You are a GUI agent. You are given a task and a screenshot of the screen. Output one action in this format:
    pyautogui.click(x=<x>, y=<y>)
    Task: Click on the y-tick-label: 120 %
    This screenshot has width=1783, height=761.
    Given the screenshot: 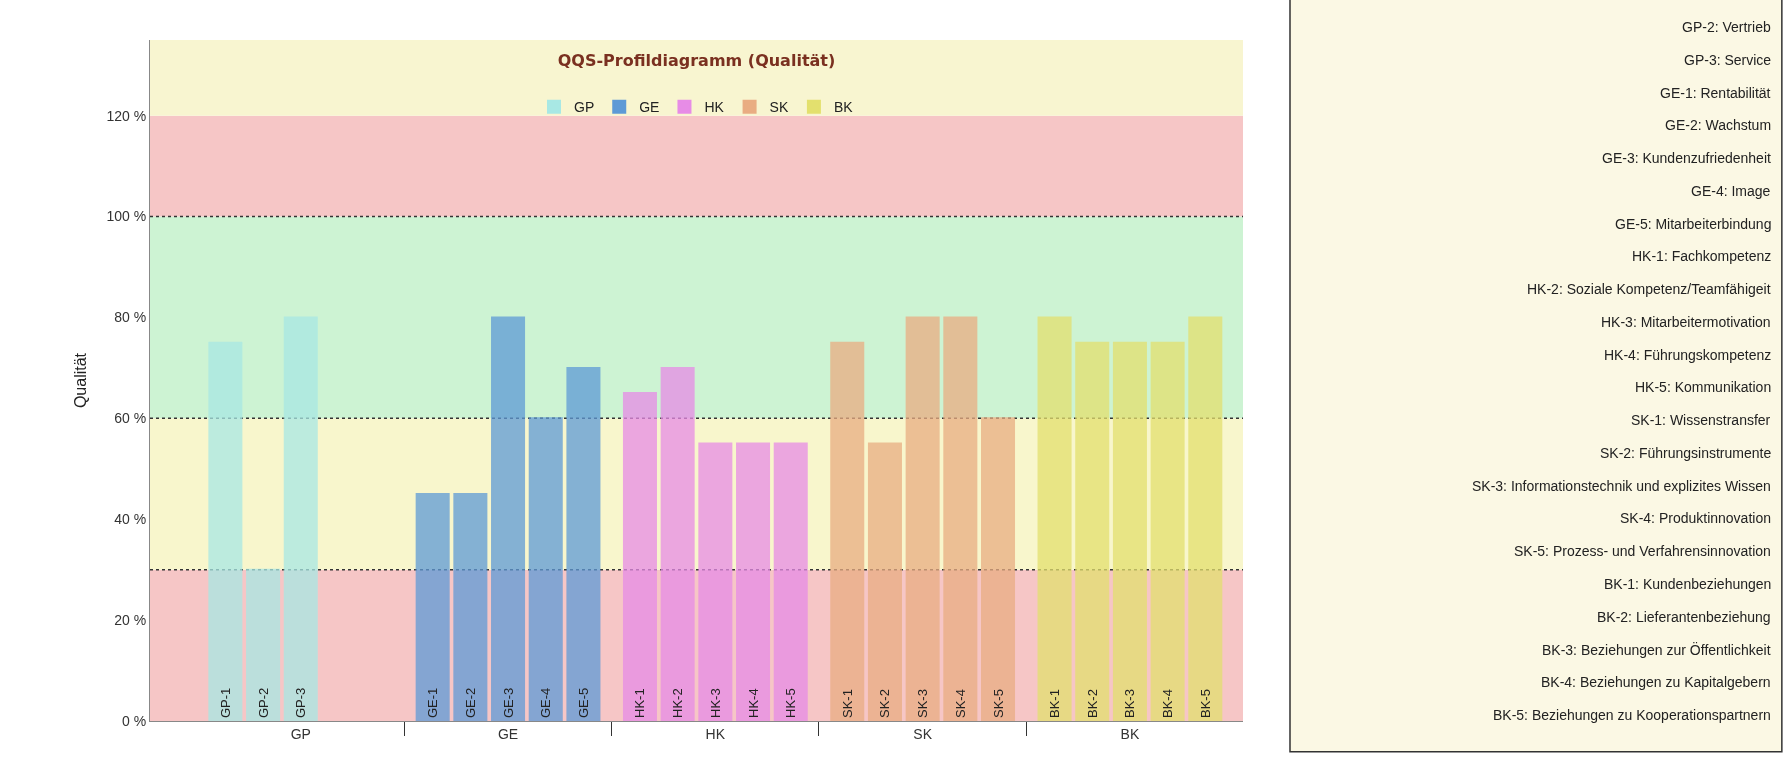 What is the action you would take?
    pyautogui.click(x=126, y=115)
    